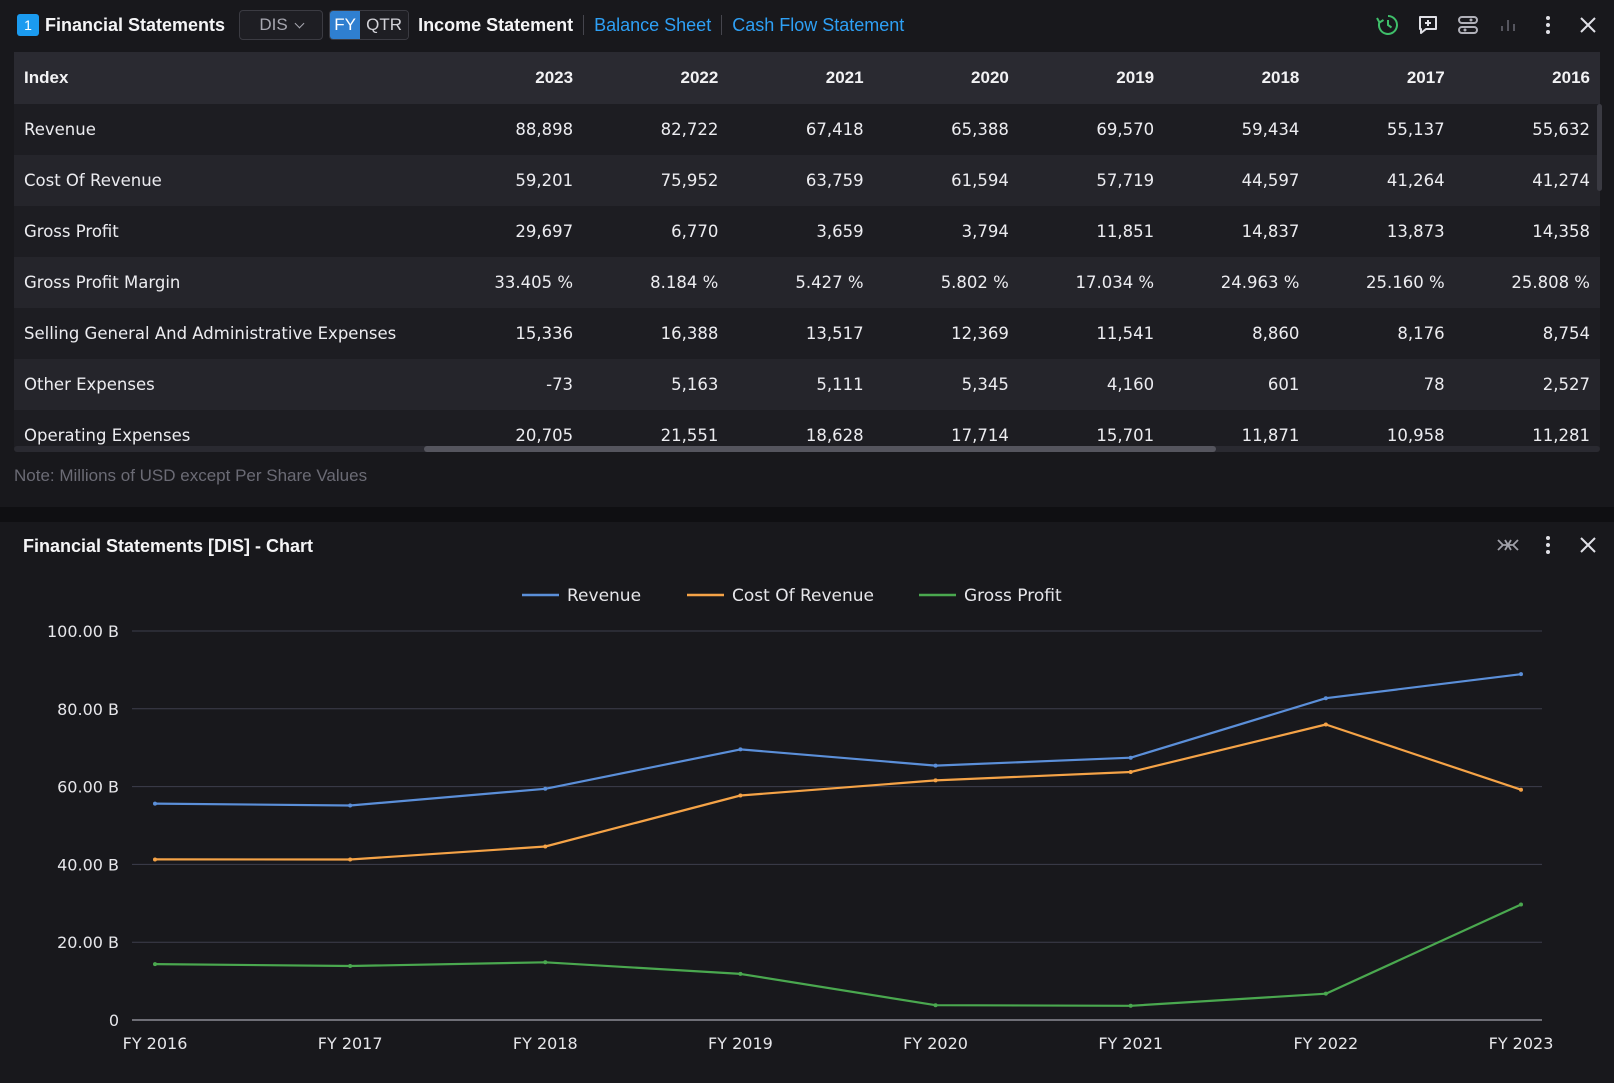 The width and height of the screenshot is (1614, 1083). Describe the element at coordinates (1013, 596) in the screenshot. I see `legend-label: Gross Profit` at that location.